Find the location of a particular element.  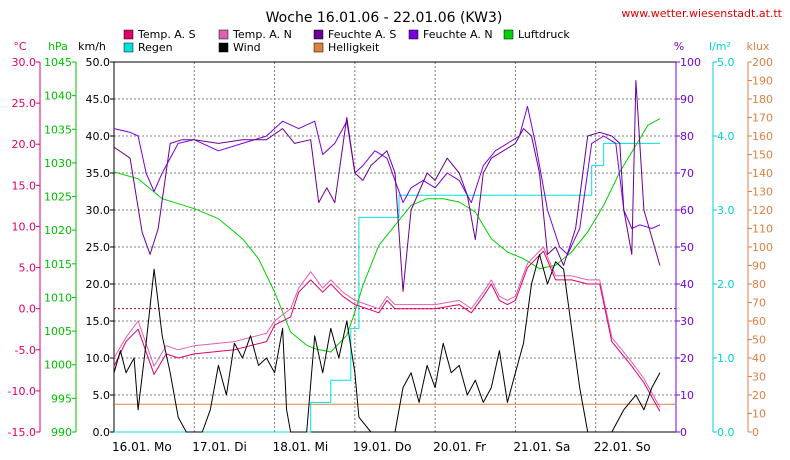

tick-label: -5.0 is located at coordinates (25, 350).